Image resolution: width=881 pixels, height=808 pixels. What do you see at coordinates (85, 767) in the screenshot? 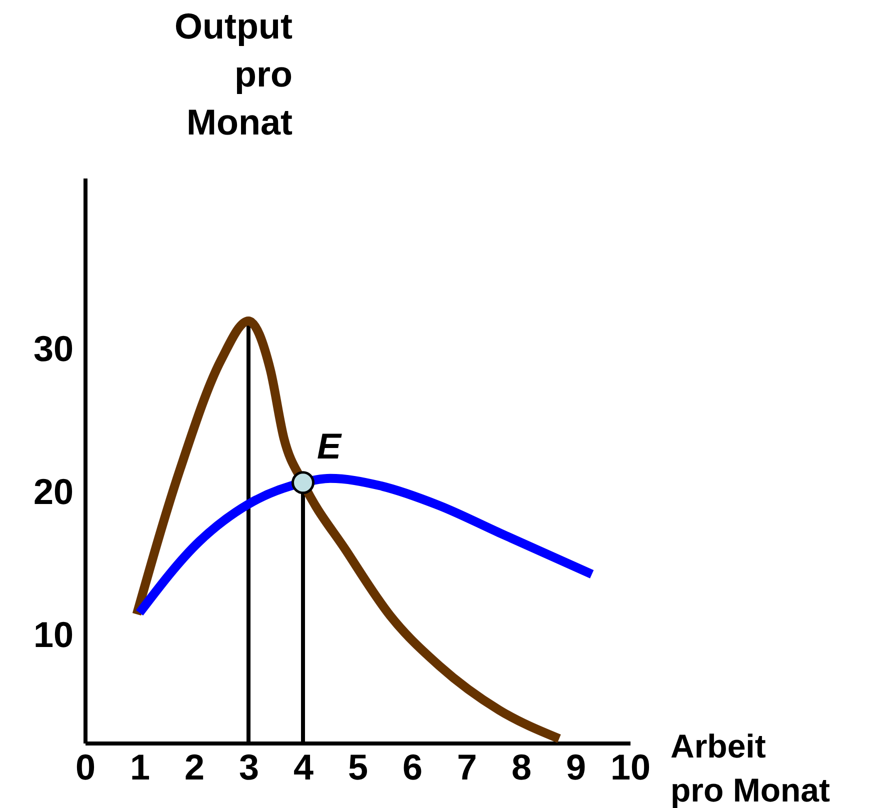
I see `x-tick-label: 0` at bounding box center [85, 767].